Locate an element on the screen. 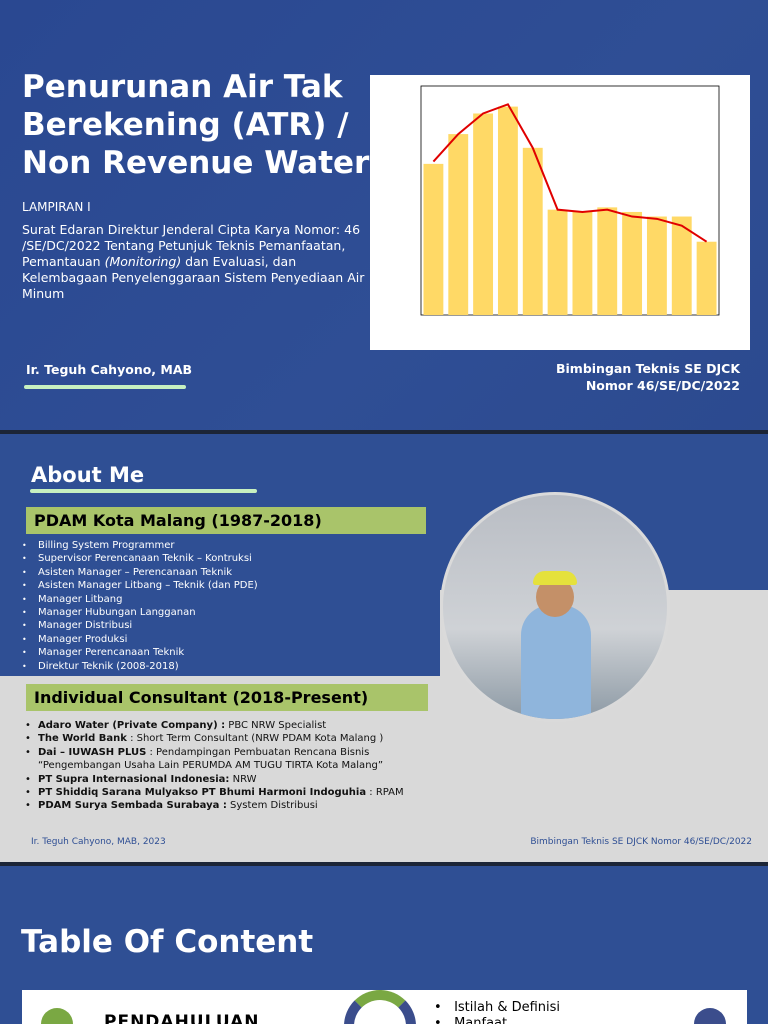 This screenshot has width=768, height=1024. event-line: Bimbingan Teknis SE DJCK is located at coordinates (647, 368).